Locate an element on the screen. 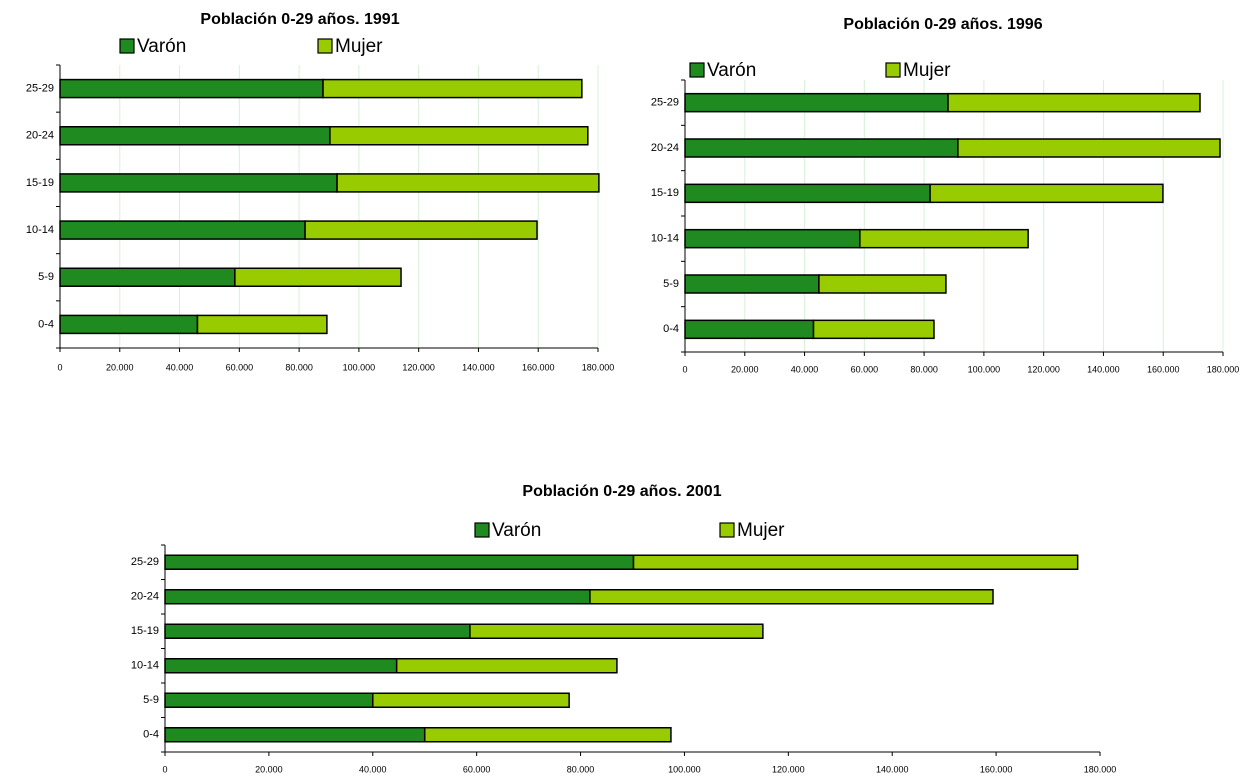 This screenshot has width=1246, height=776. chart-title: Población 0-29 años. 2001 is located at coordinates (621, 491).